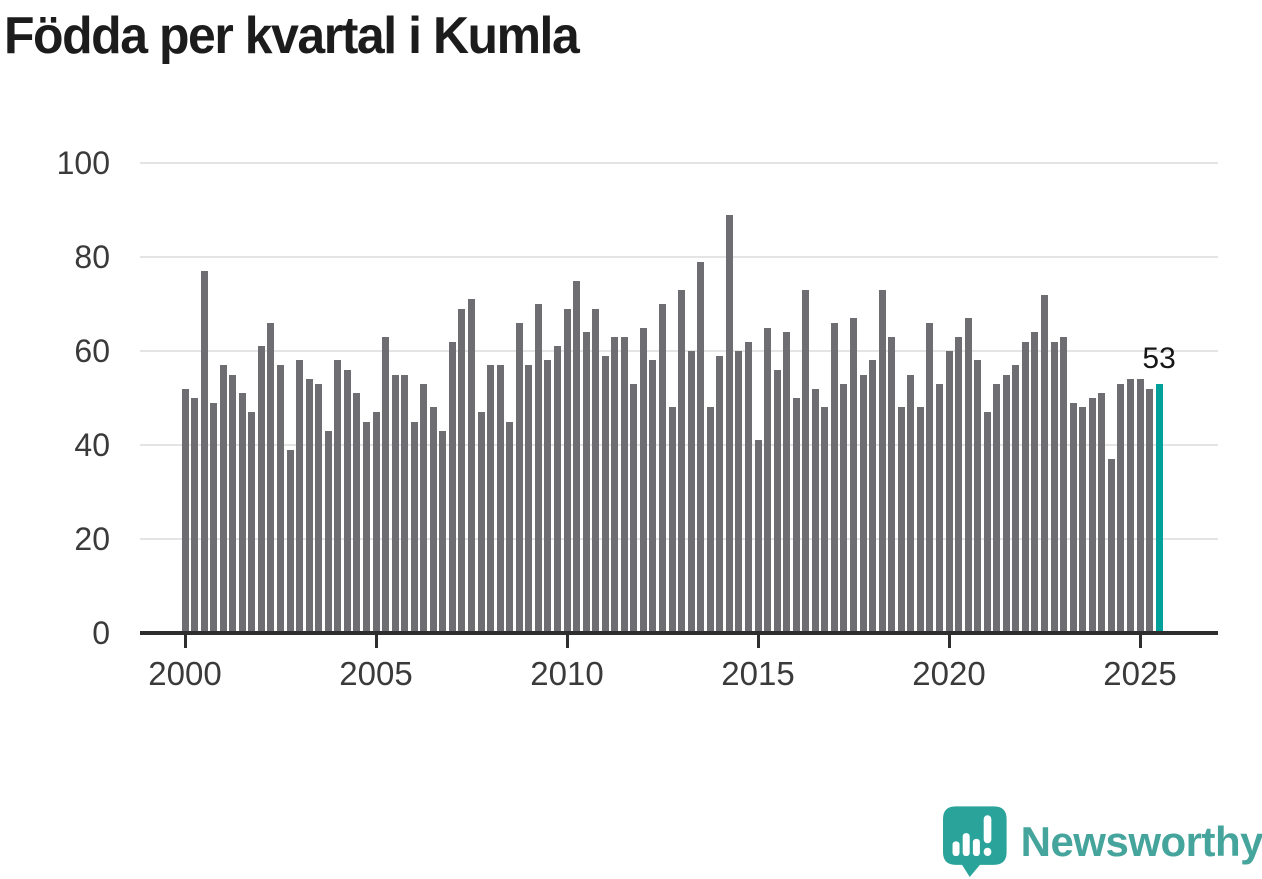  What do you see at coordinates (101, 633) in the screenshot?
I see `y-axis-label-0: 0` at bounding box center [101, 633].